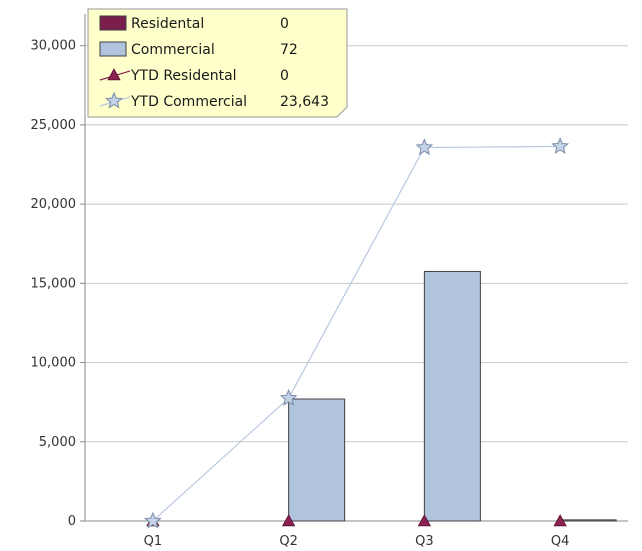 The image size is (642, 551). I want to click on legend-label: Commercial, so click(173, 50).